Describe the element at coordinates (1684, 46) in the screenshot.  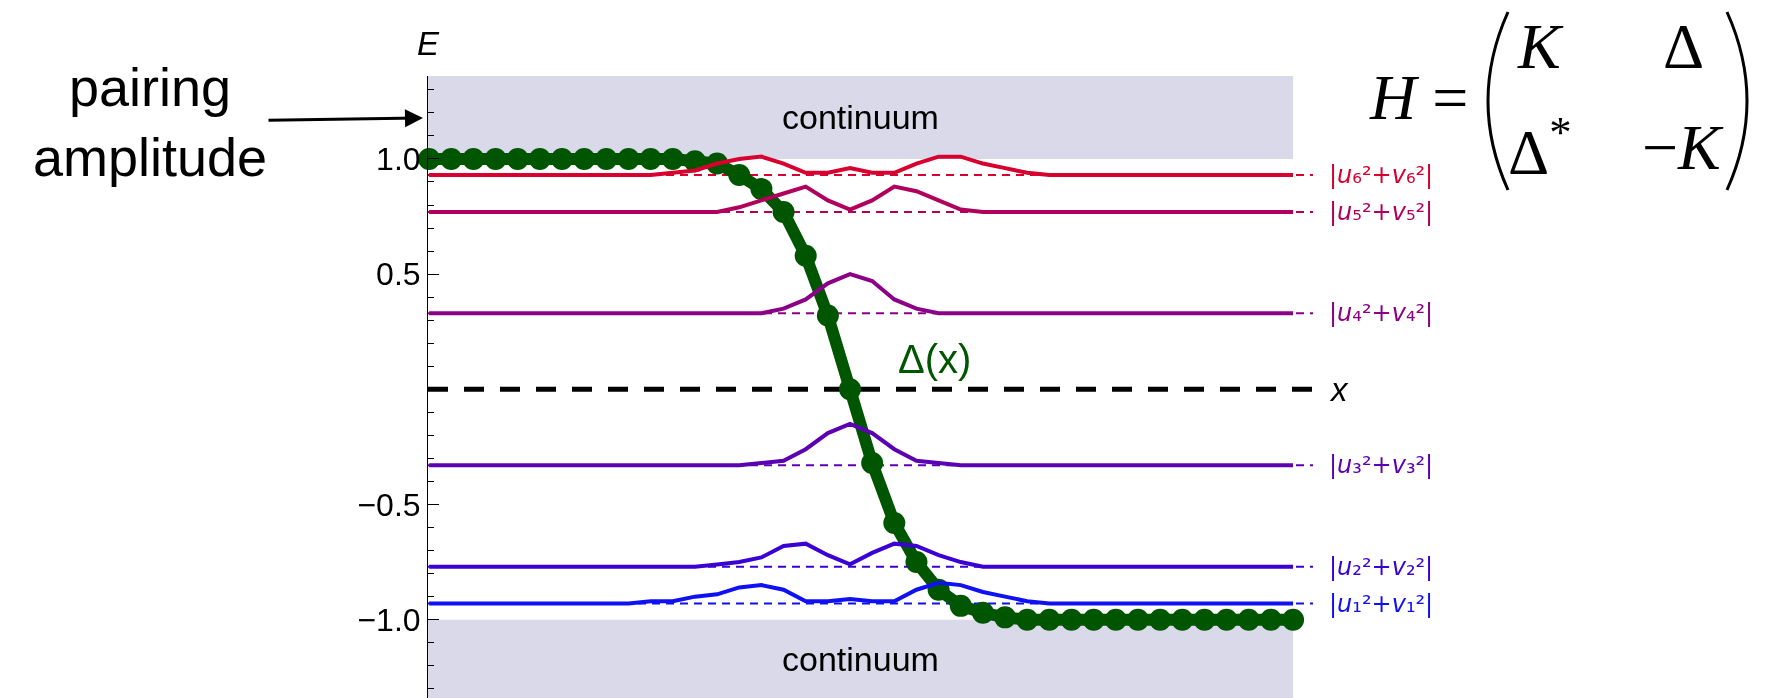
I see `text: Δ` at that location.